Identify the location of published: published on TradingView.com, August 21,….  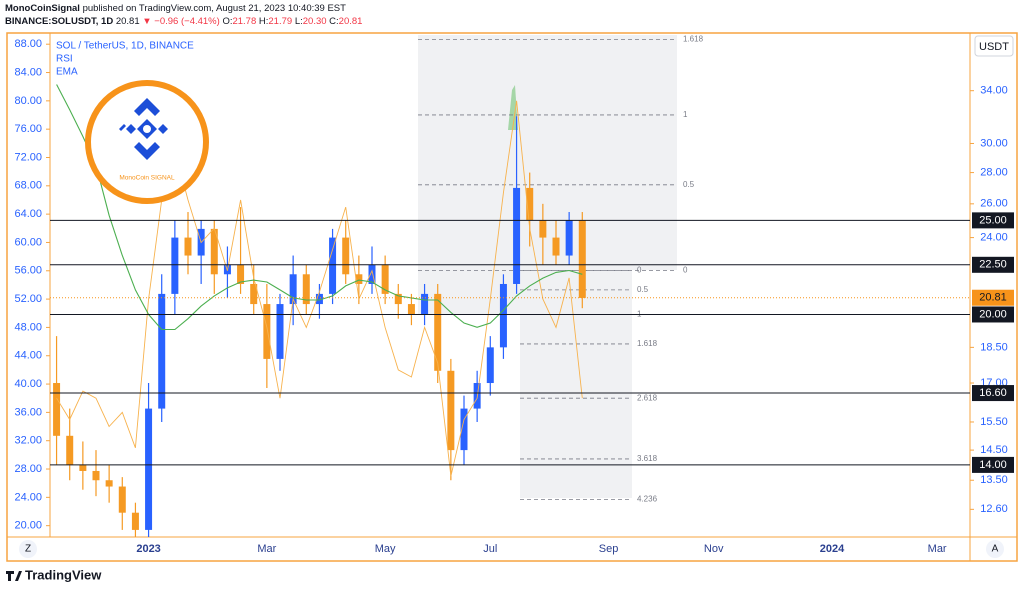
(214, 8).